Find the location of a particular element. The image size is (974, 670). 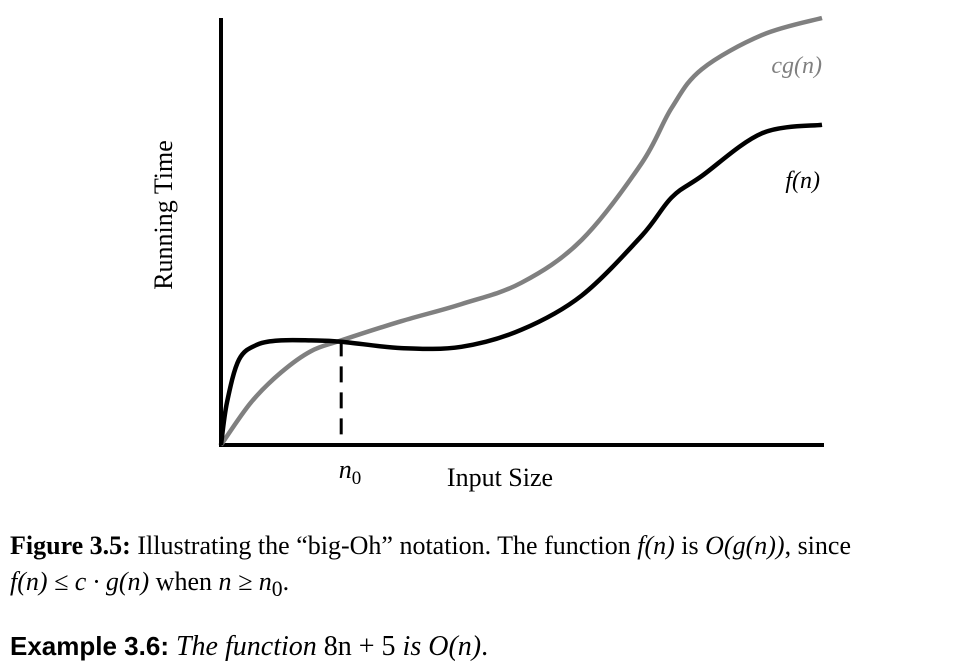

example-text-pre: The function is located at coordinates (246, 646).